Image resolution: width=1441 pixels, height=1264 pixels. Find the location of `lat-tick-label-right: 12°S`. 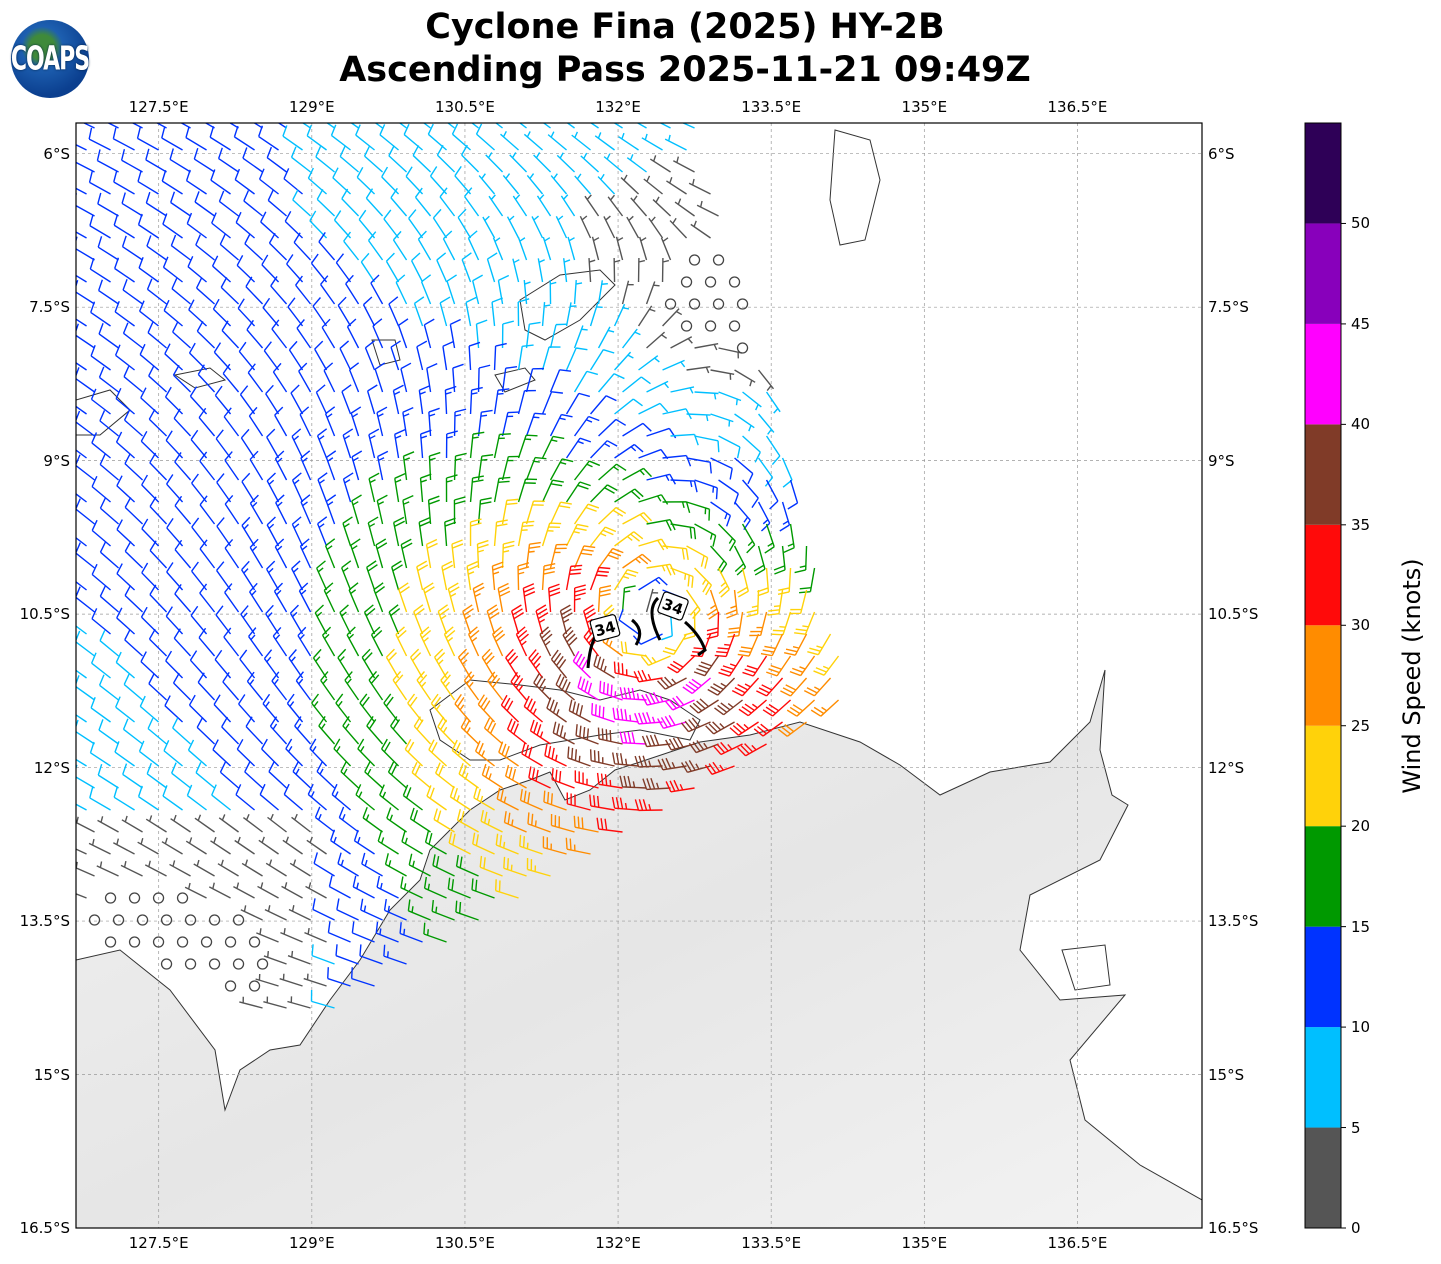

lat-tick-label-right: 12°S is located at coordinates (1226, 767).